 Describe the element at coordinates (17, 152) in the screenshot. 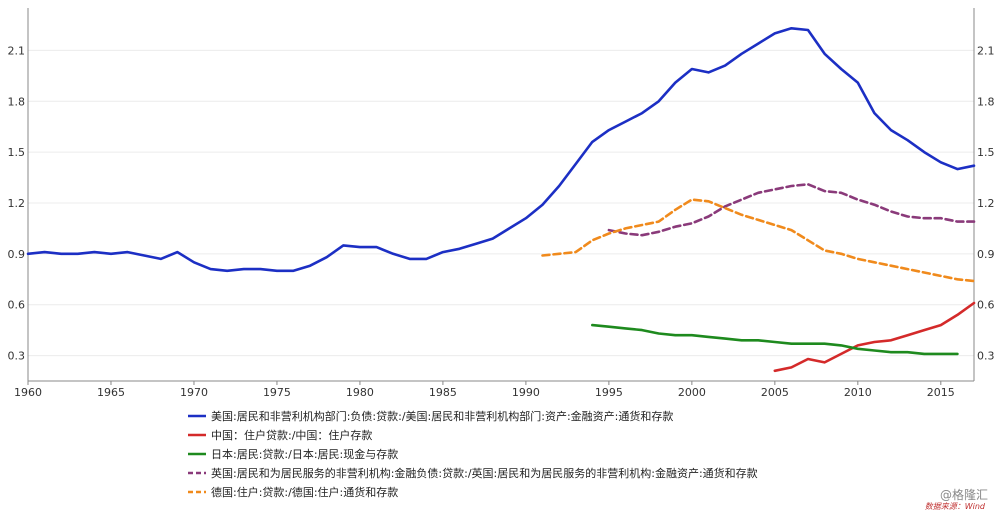

I see `y-tick-label-left: 1.5` at that location.